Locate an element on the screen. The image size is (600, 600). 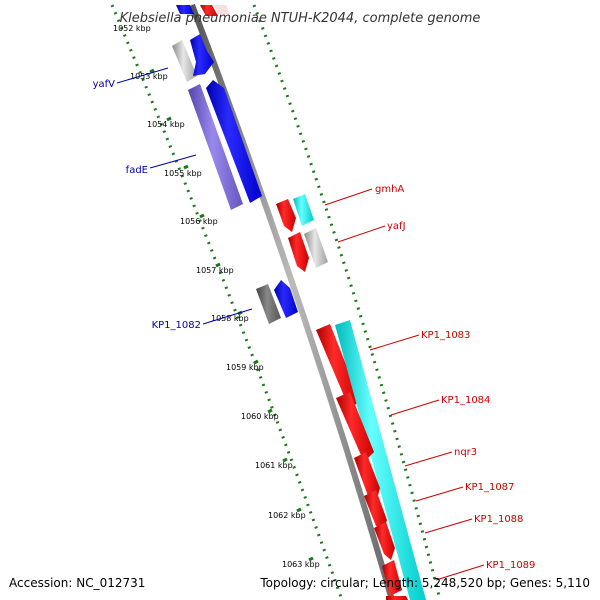
tick-label: 1061 kbp is located at coordinates (274, 465).